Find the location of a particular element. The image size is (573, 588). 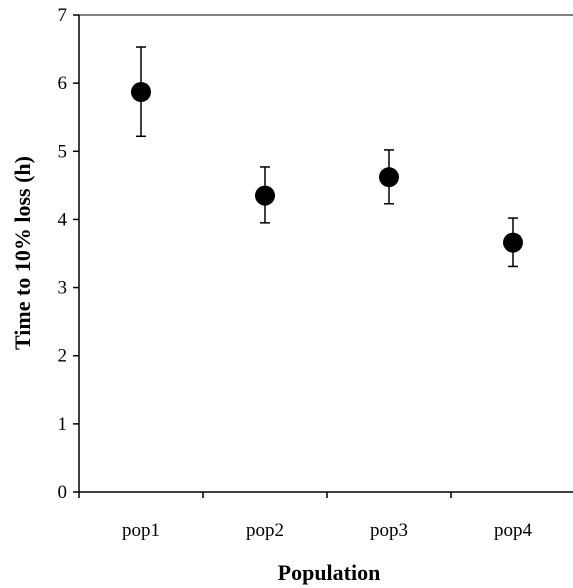

x-ticks: pop1 pop2 pop3 pop4 is located at coordinates (305, 516).